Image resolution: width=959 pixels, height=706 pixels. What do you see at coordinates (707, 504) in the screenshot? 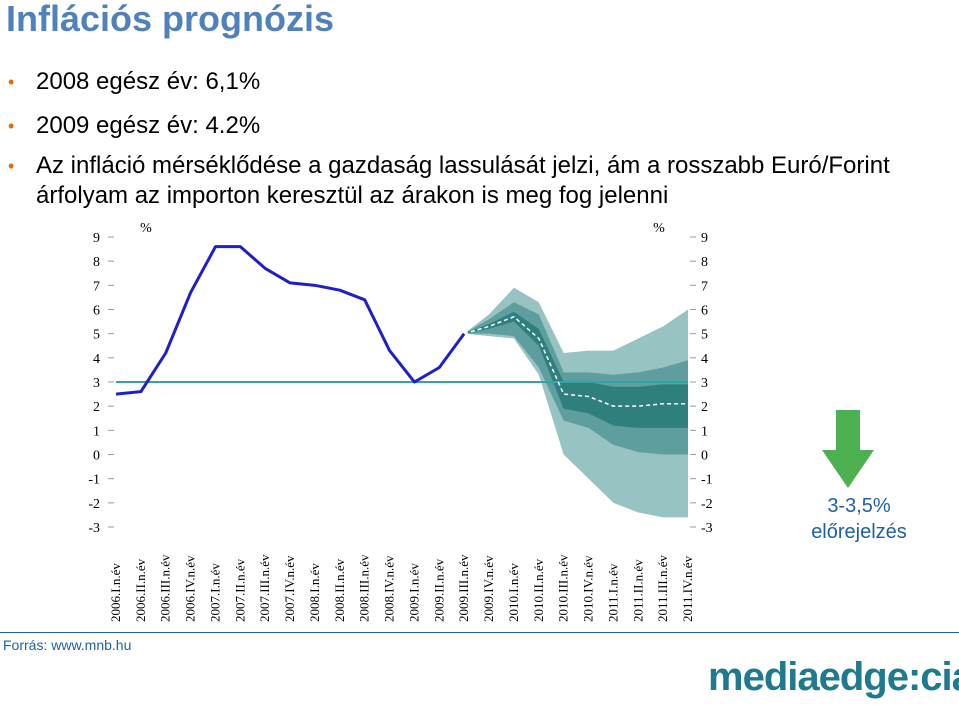
I see `y-tick-label-right: -2` at bounding box center [707, 504].